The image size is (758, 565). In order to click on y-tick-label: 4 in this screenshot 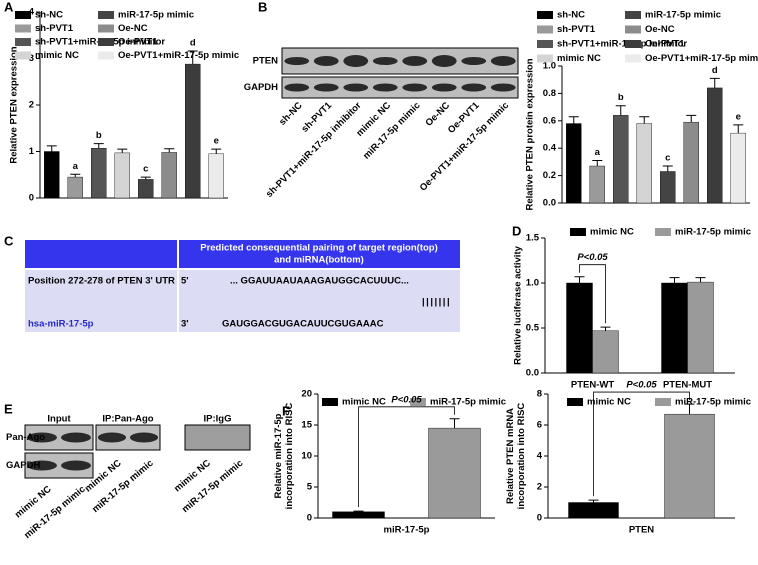, I will do `click(540, 456)`.